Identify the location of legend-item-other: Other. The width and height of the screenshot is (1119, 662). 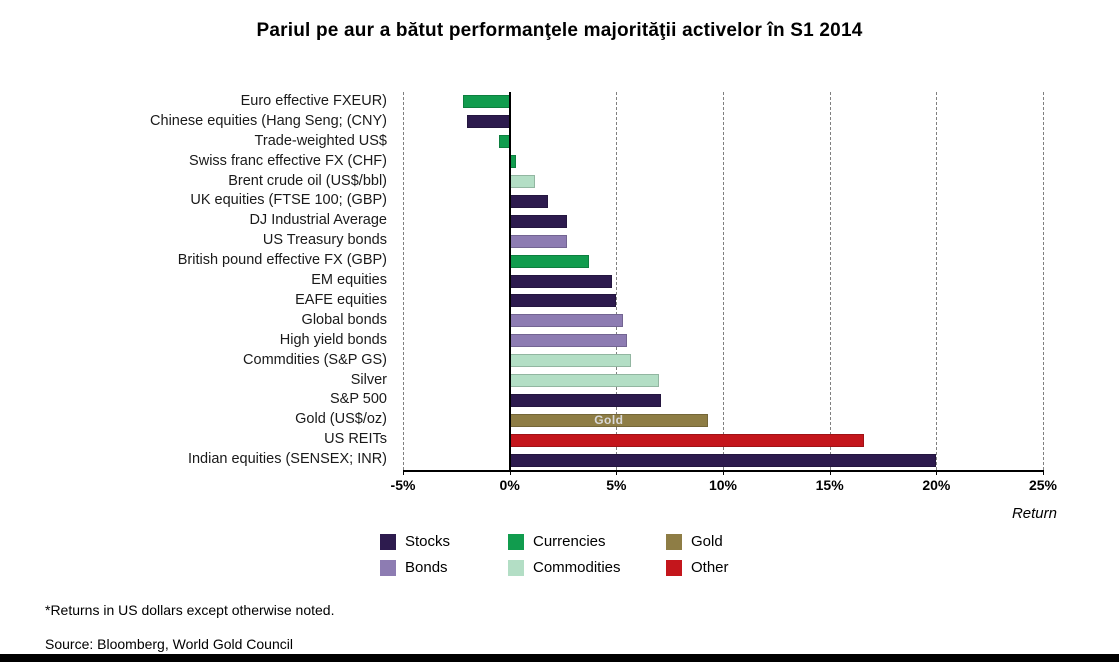
(726, 567).